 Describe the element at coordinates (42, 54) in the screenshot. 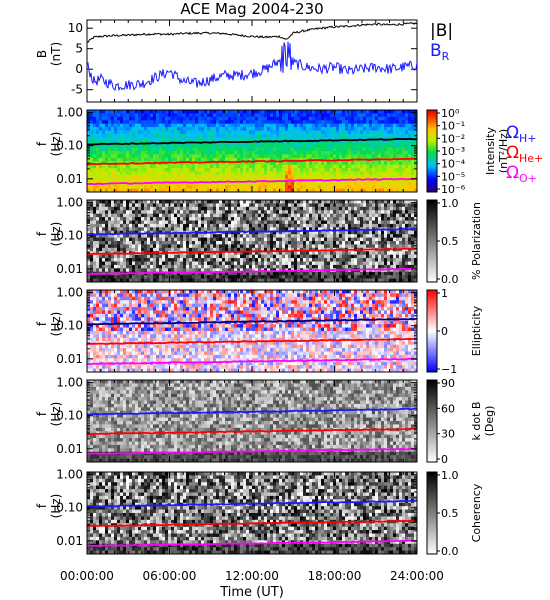

I see `y-axis-label: B` at that location.